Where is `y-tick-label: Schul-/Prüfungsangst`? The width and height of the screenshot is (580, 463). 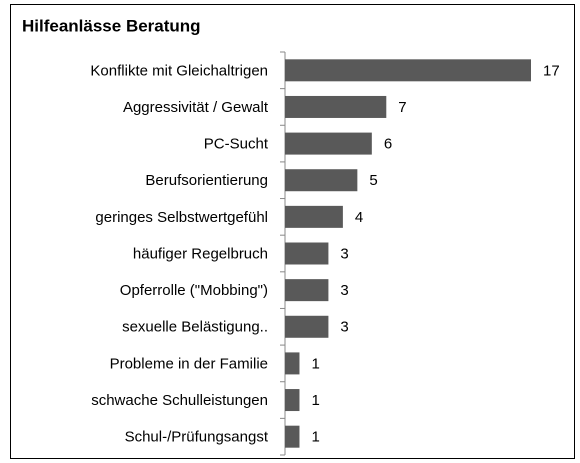 y-tick-label: Schul-/Prüfungsangst is located at coordinates (197, 437).